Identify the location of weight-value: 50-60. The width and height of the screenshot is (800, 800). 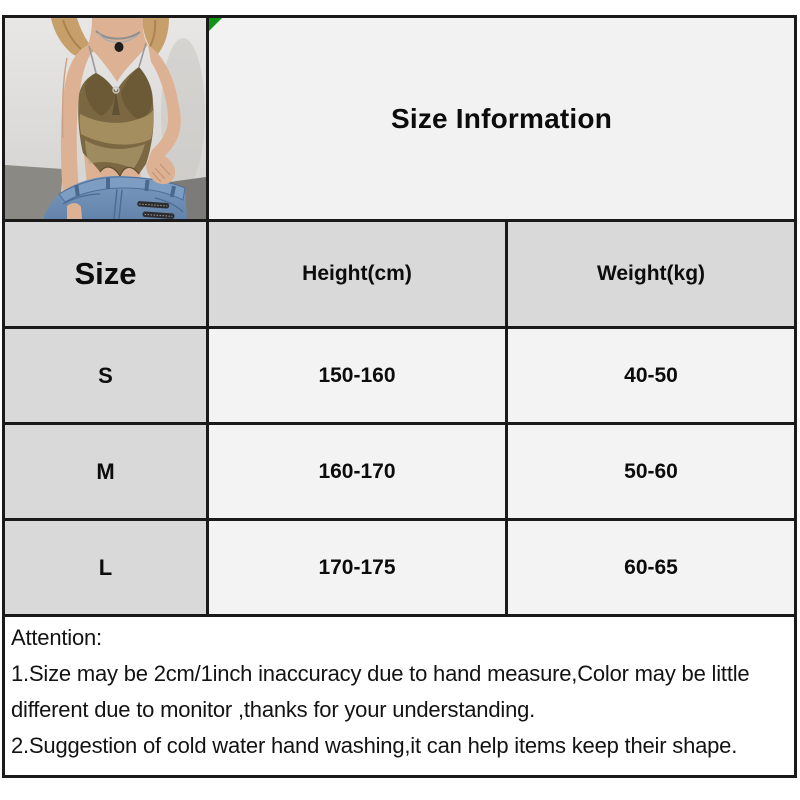
(651, 471).